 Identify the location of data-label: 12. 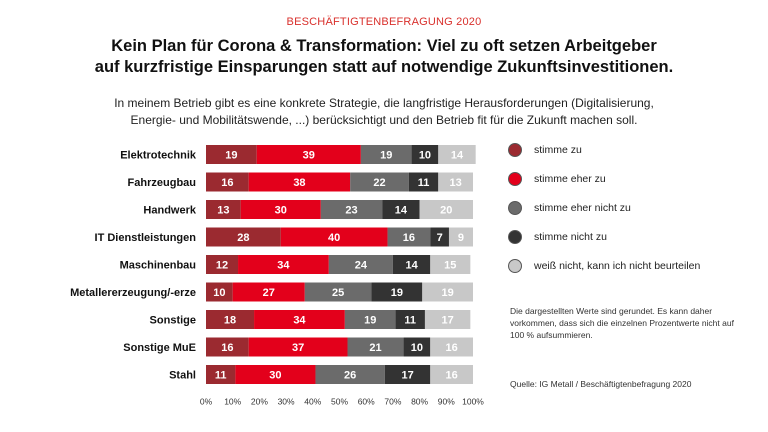
(222, 266).